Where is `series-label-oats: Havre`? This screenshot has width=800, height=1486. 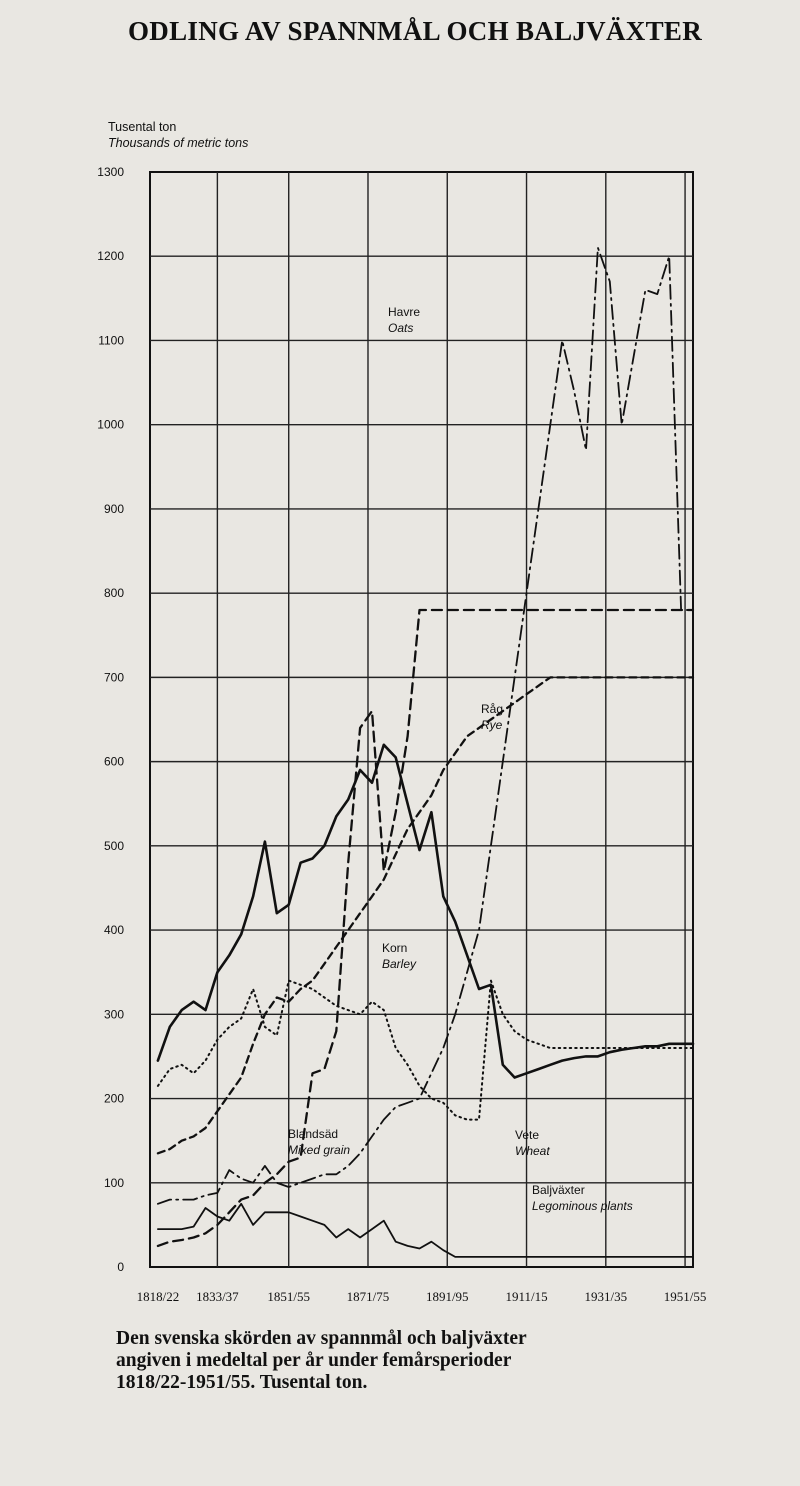
series-label-oats: Havre is located at coordinates (404, 312).